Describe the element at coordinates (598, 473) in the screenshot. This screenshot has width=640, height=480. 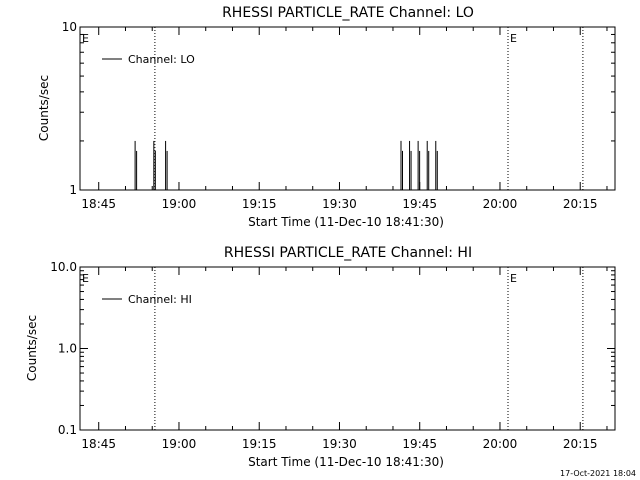
I see `timestamp: 17-Oct-2021 18:04` at that location.